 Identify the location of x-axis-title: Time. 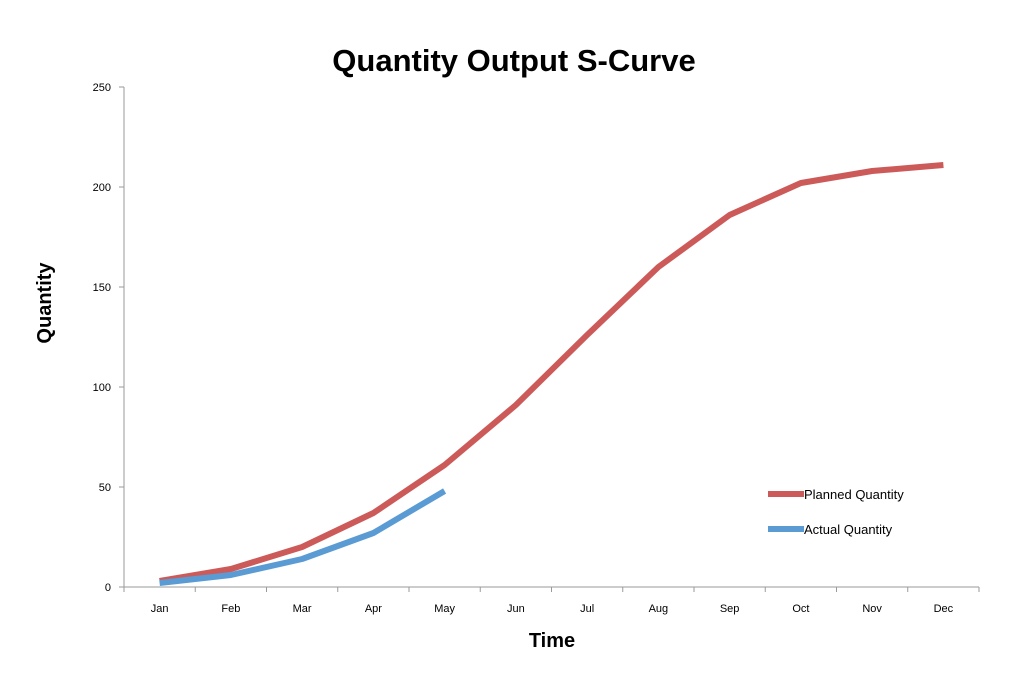
(552, 641).